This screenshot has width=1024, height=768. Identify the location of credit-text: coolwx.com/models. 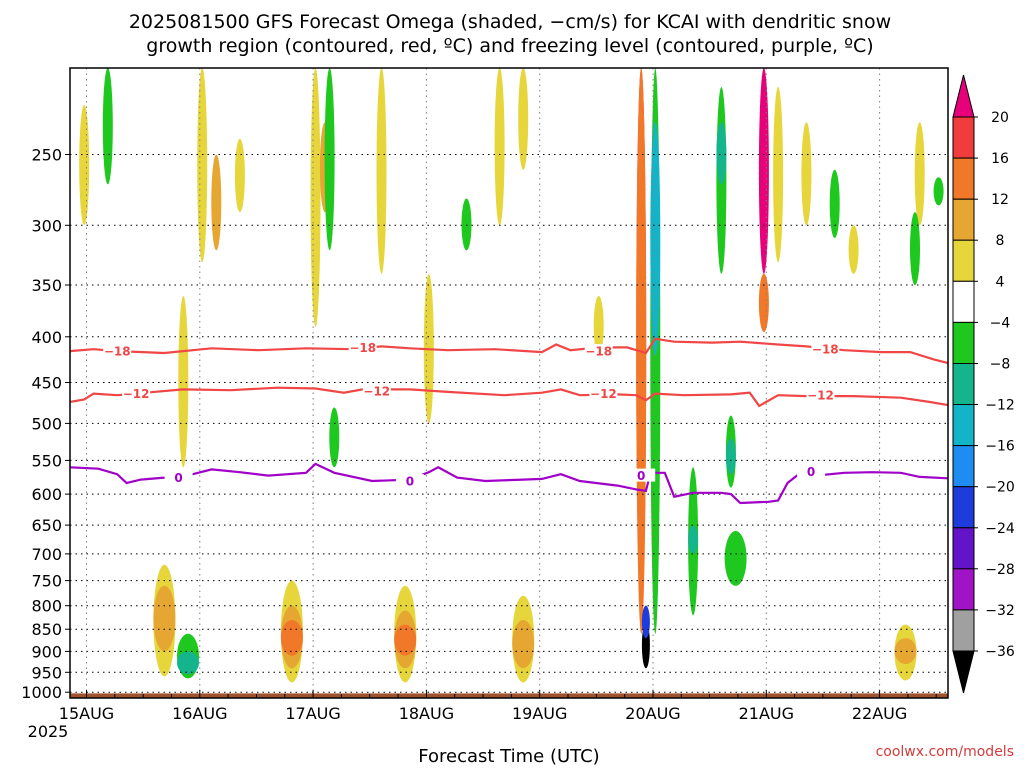
(945, 752).